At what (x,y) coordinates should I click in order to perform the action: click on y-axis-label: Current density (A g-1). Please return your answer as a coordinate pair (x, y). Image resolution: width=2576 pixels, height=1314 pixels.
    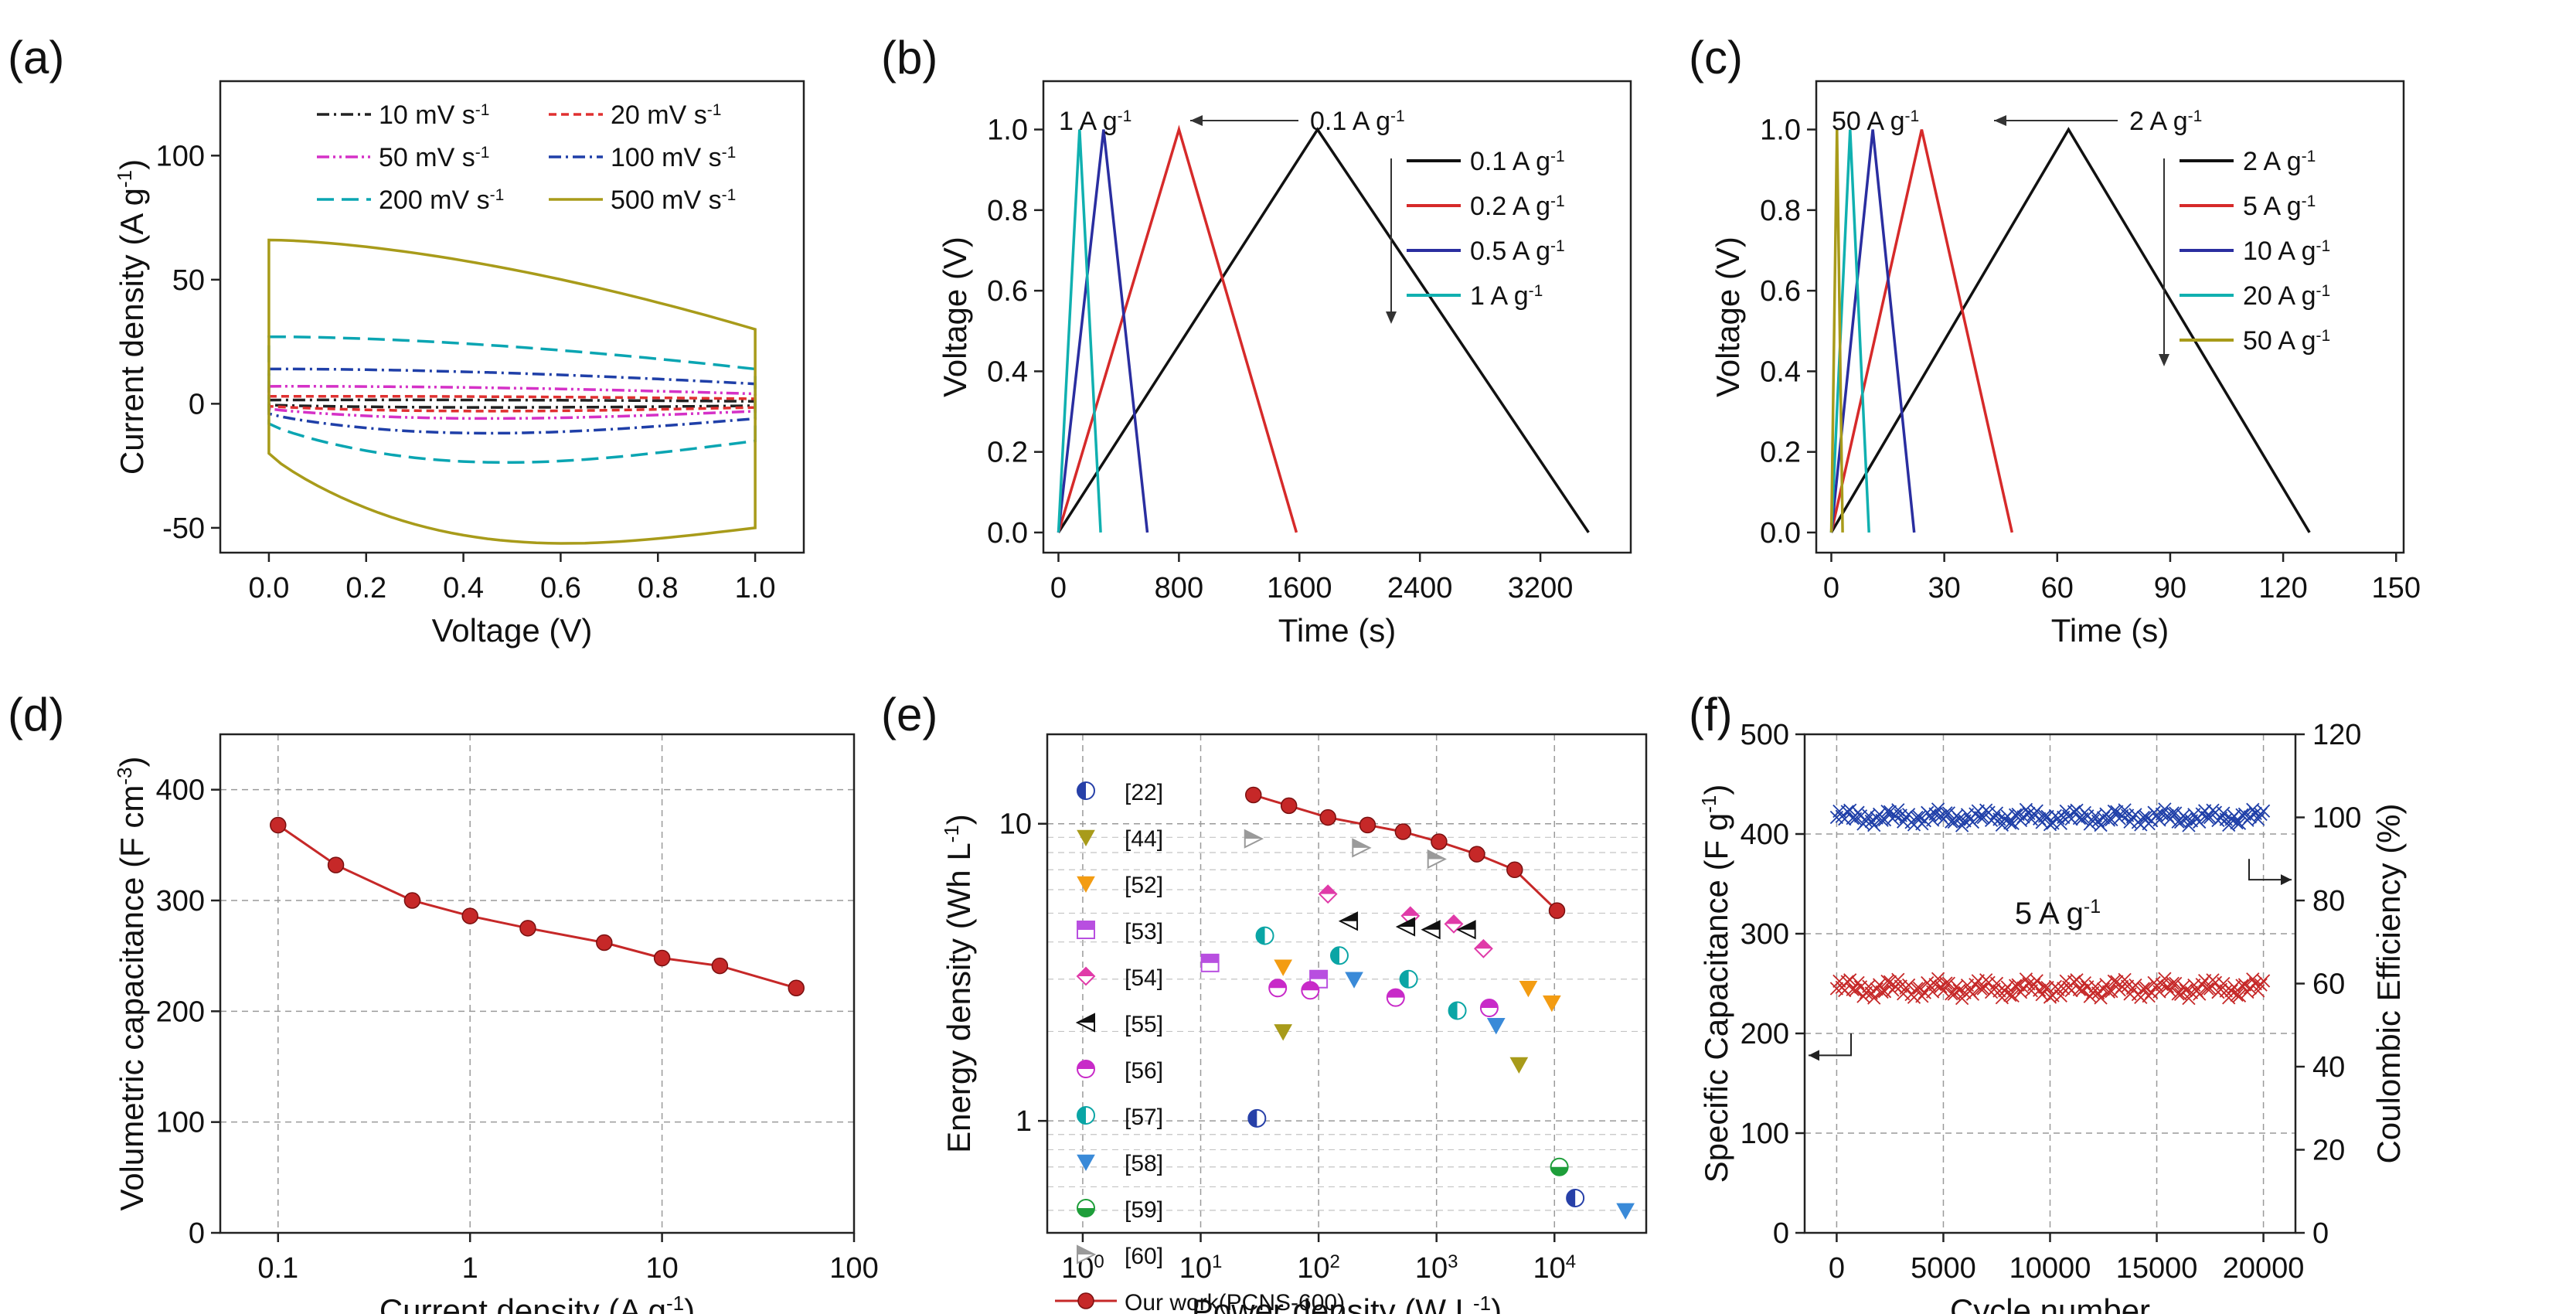
    Looking at the image, I should click on (131, 317).